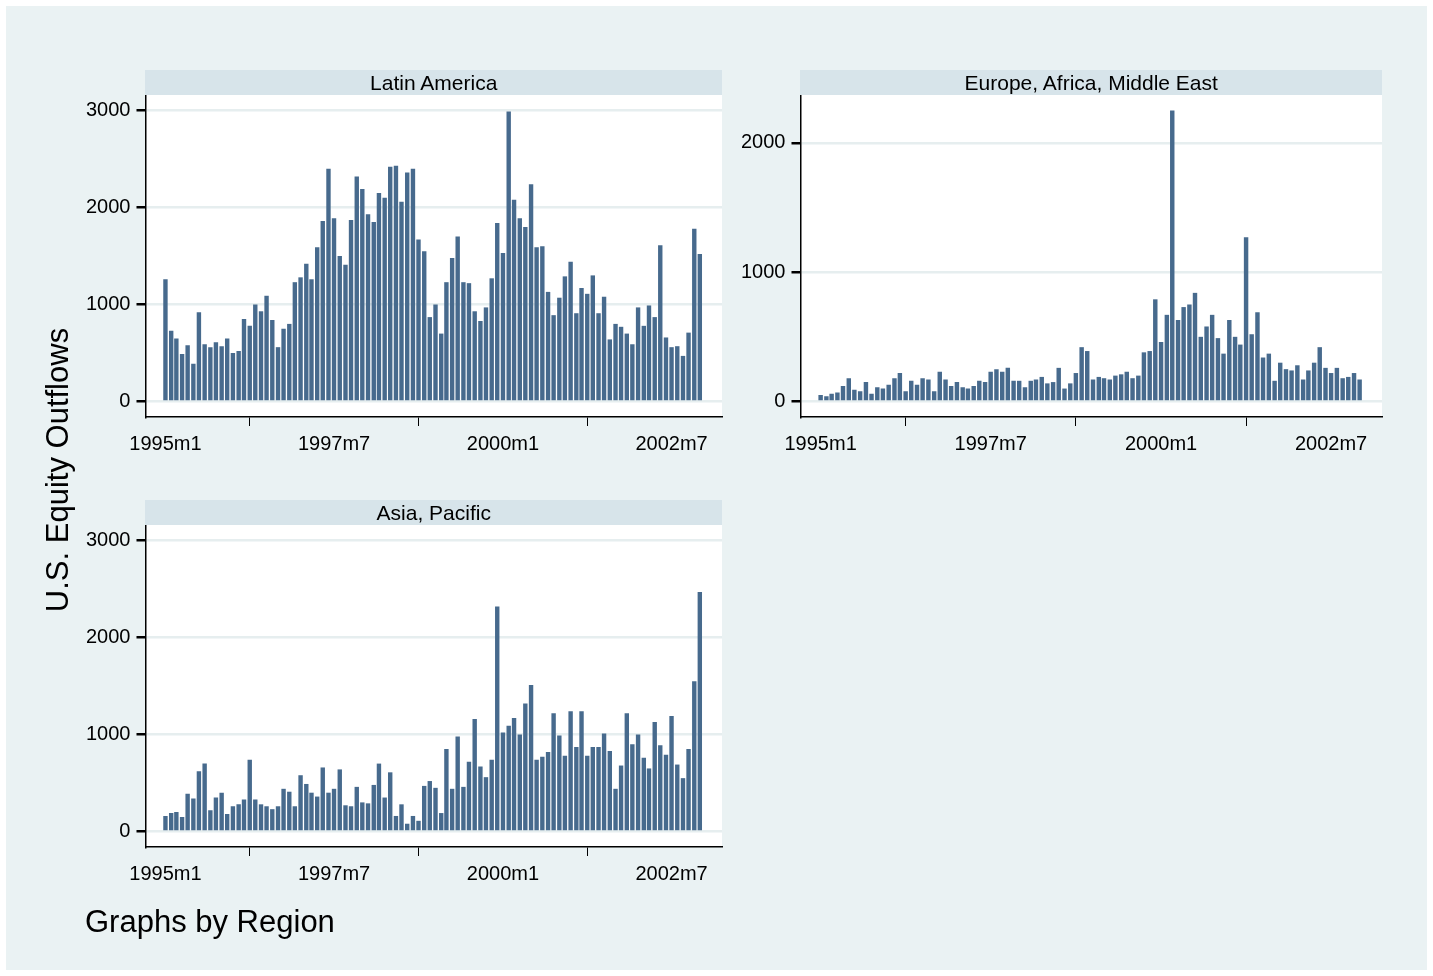 The width and height of the screenshot is (1433, 976). I want to click on y-axis-title: U.S. Equity Outflows, so click(58, 470).